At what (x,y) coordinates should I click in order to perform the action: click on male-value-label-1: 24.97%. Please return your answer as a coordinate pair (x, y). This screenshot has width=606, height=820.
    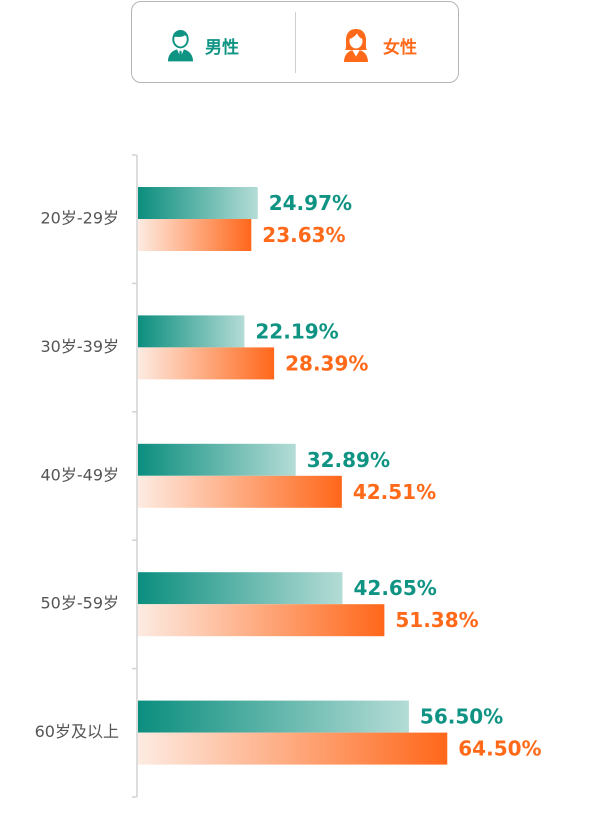
    Looking at the image, I should click on (310, 203).